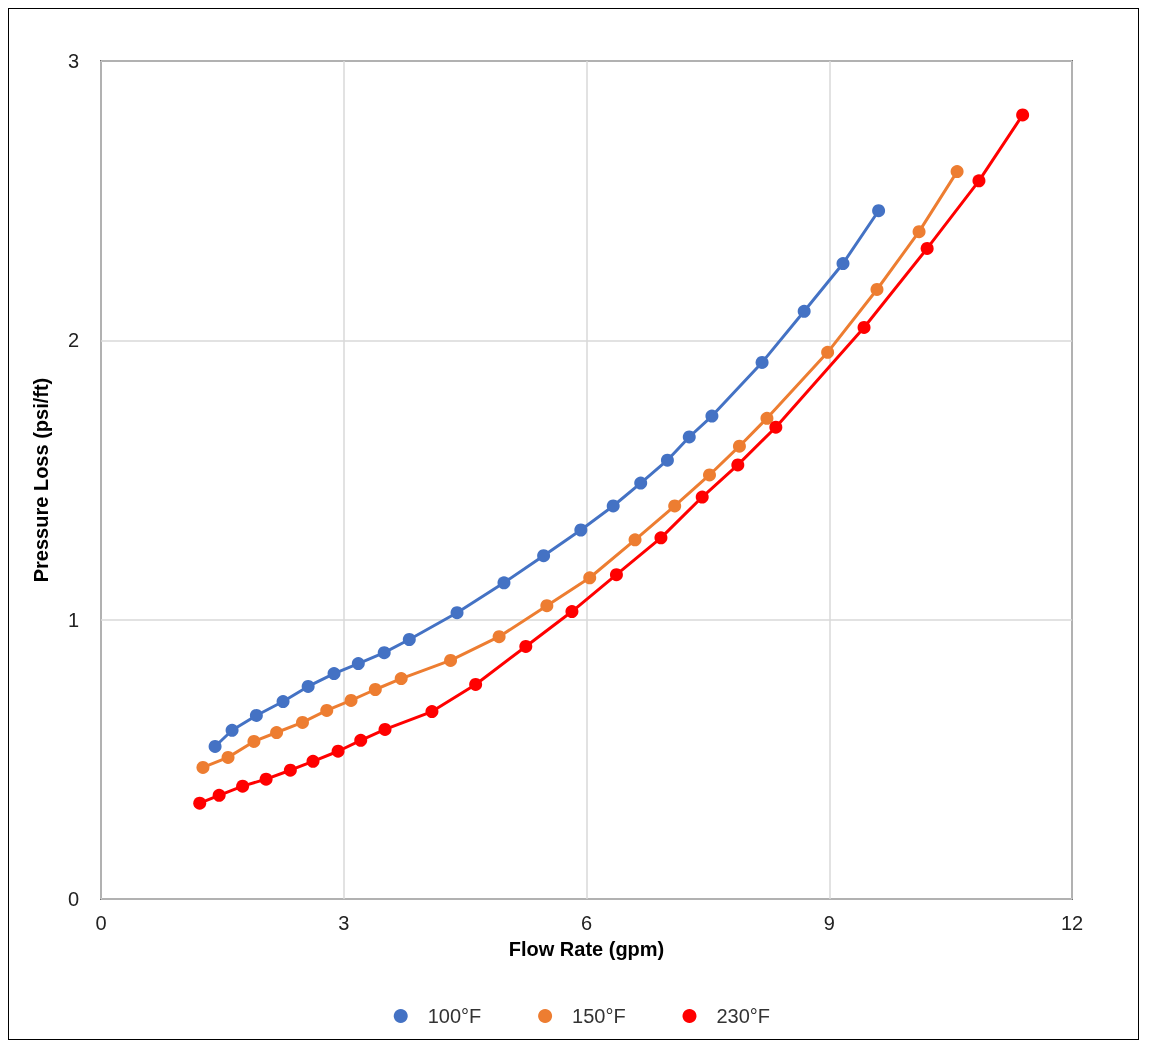 The height and width of the screenshot is (1050, 1149). Describe the element at coordinates (586, 923) in the screenshot. I see `x-tick-label: 6` at that location.